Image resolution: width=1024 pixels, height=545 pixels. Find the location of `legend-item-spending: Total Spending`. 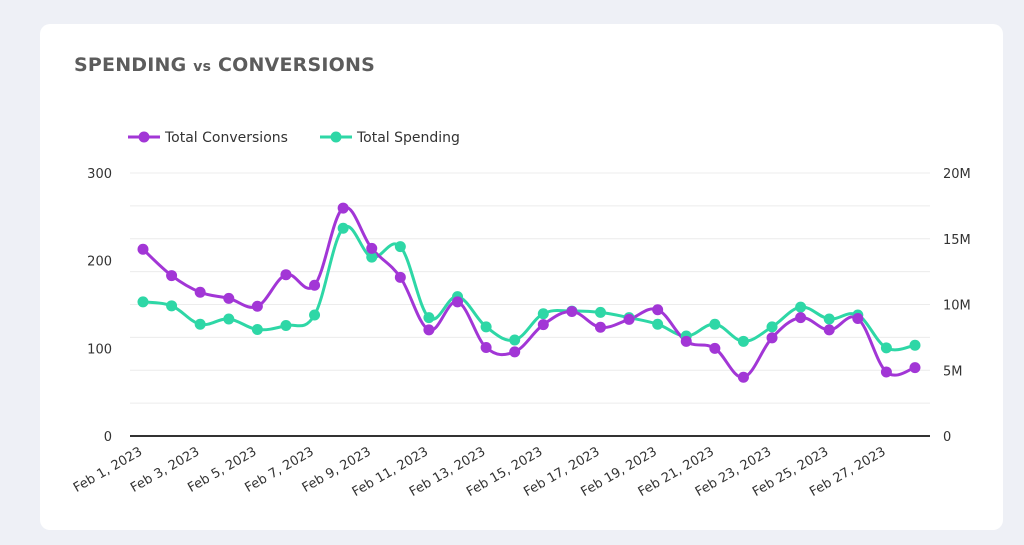

legend-item-spending: Total Spending is located at coordinates (390, 138).